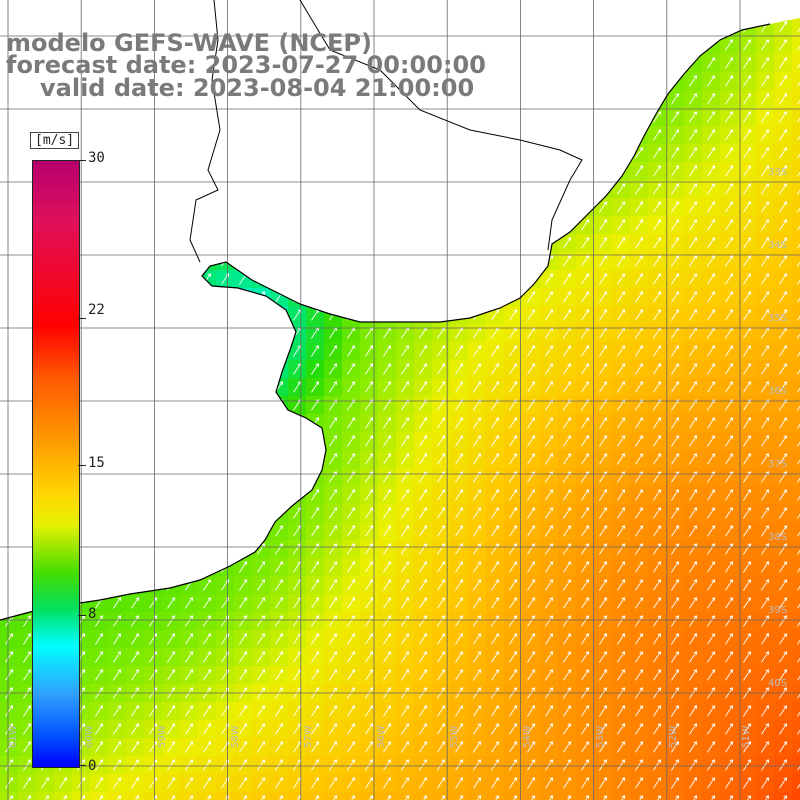 The width and height of the screenshot is (800, 800). I want to click on colorbar-tick-mark, so click(82, 615).